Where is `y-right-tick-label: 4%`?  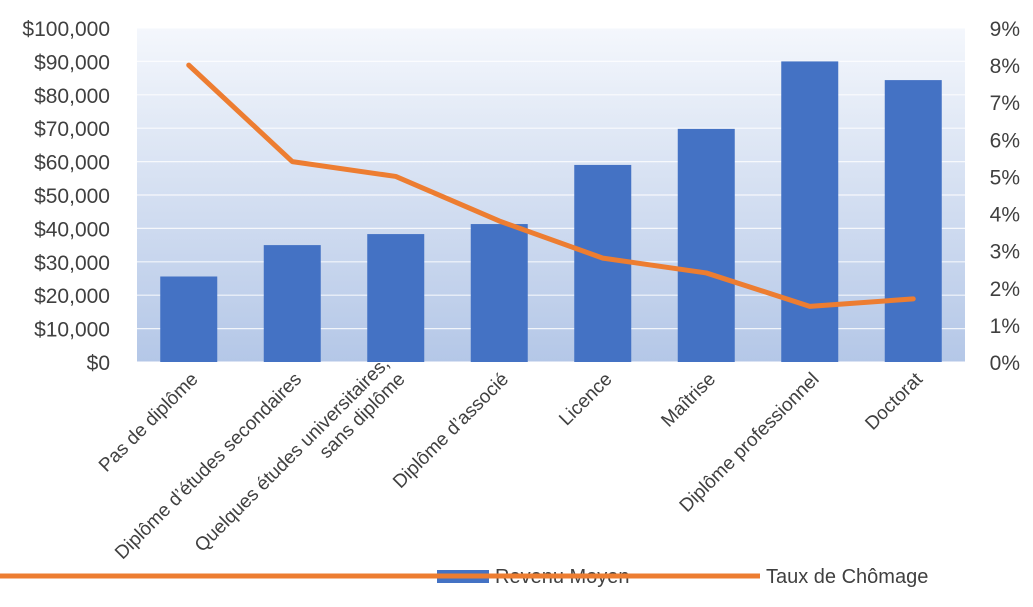 y-right-tick-label: 4% is located at coordinates (1005, 215).